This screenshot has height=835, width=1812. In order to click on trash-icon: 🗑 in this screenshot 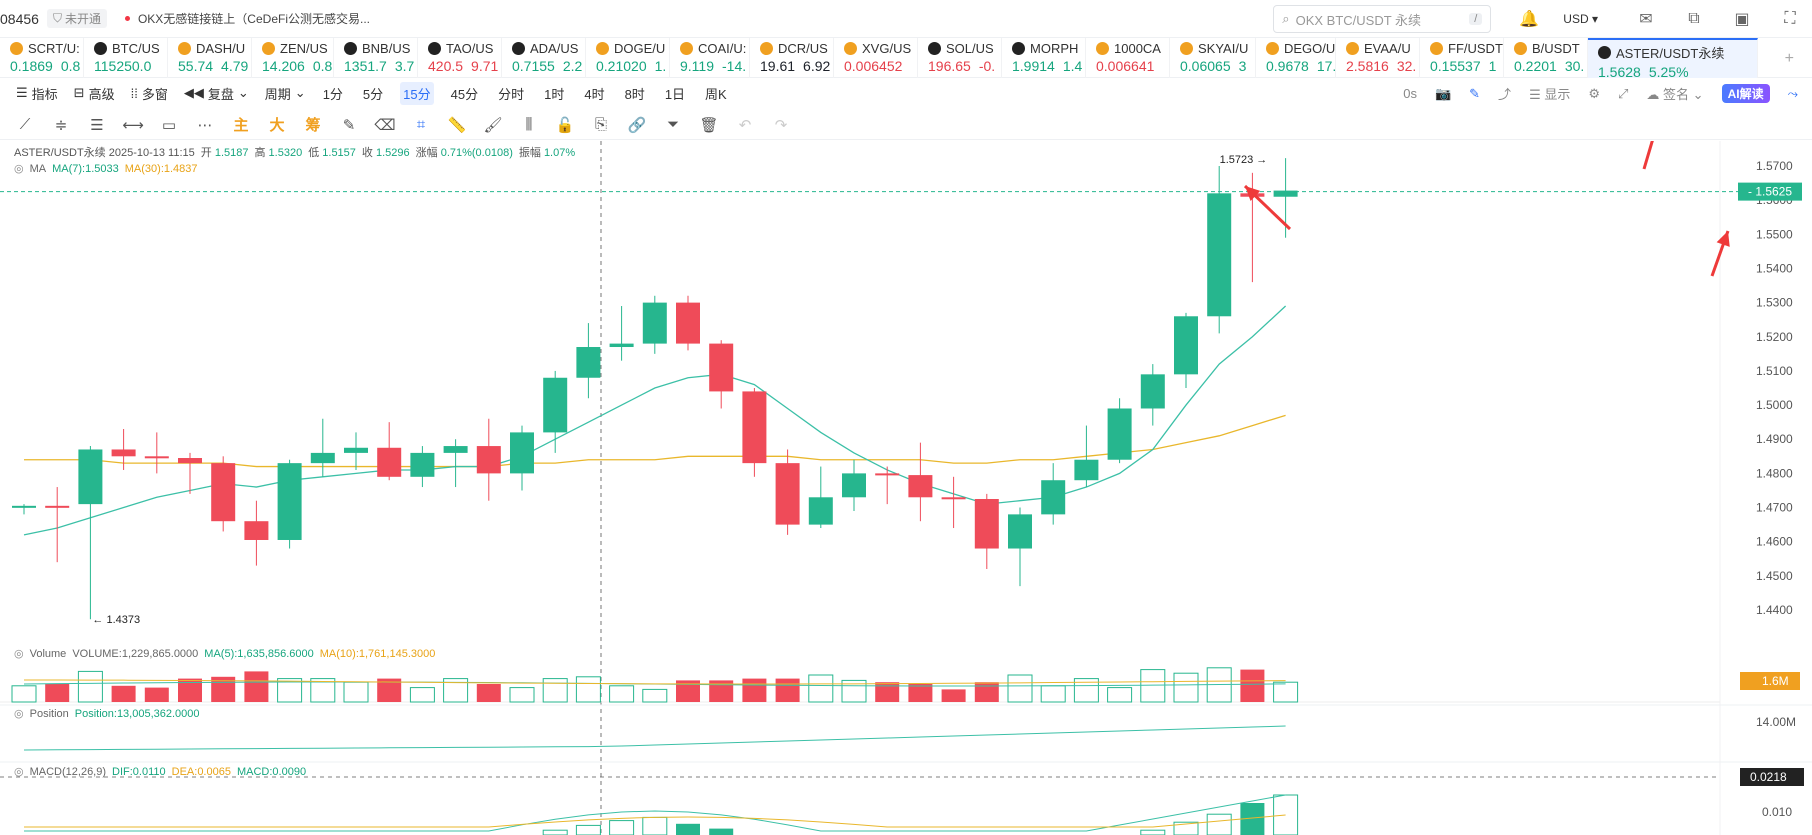, I will do `click(709, 125)`.